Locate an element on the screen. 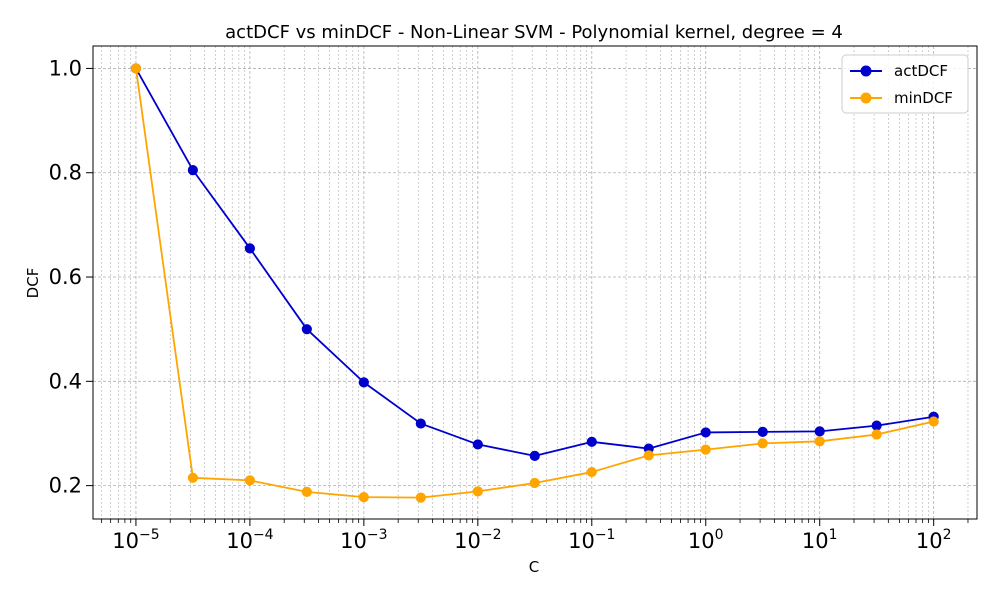 The width and height of the screenshot is (1000, 600). x-tick-label: 10⁰ is located at coordinates (706, 540).